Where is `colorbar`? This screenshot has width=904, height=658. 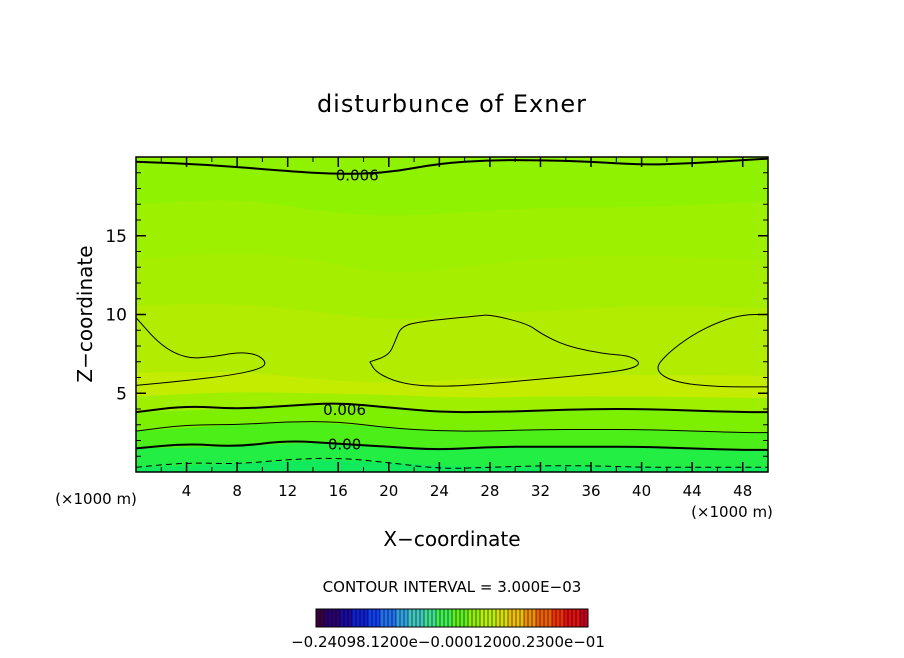 colorbar is located at coordinates (452, 618).